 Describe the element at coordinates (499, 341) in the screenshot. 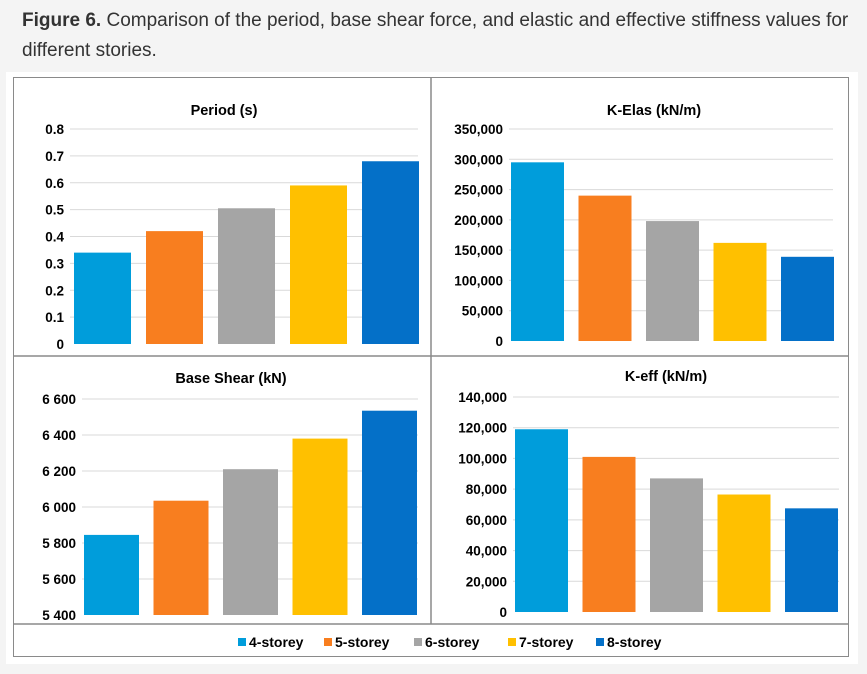

I see `kelas-ytick-label: 0` at that location.